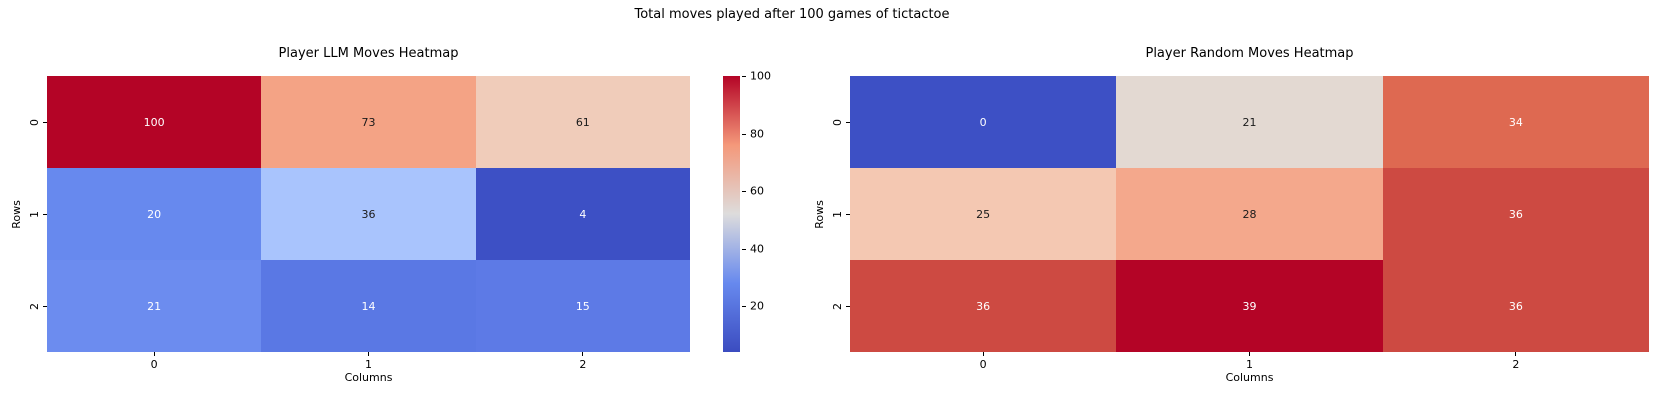  I want to click on heatmap-cell: 4, so click(582, 214).